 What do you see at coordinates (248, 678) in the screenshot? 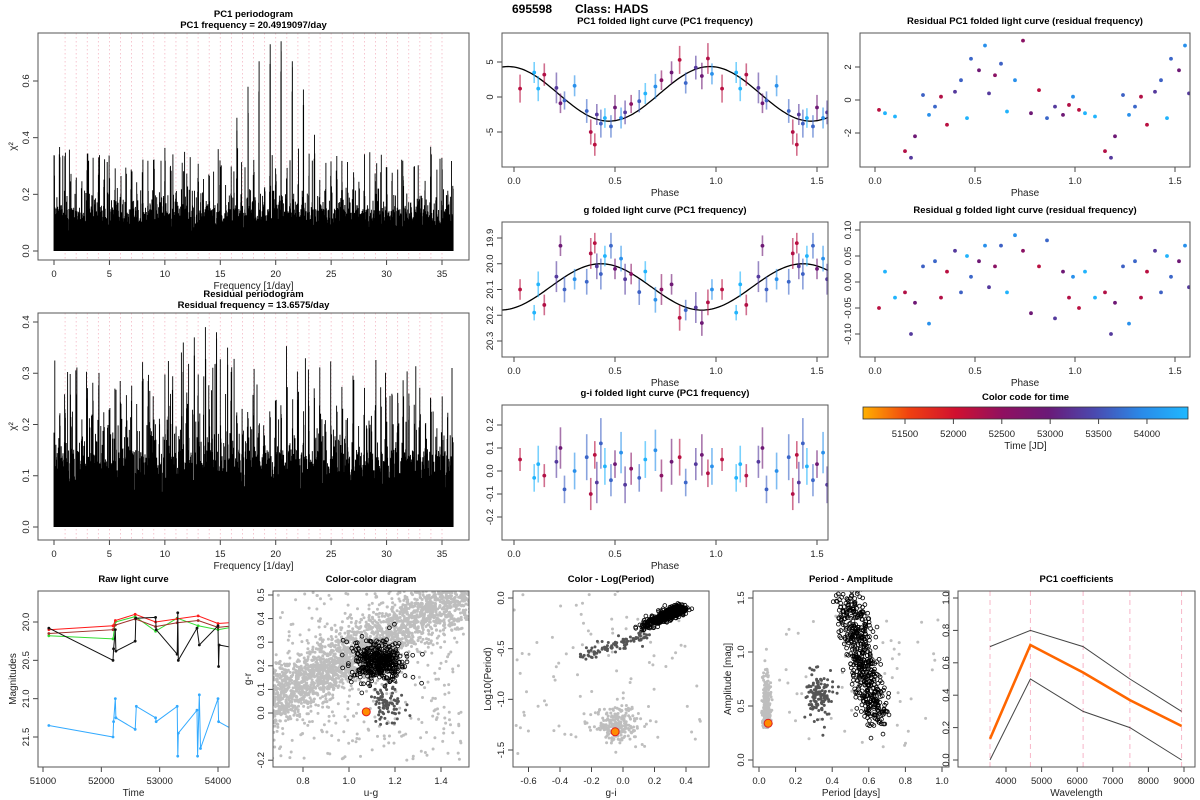
I see `y-axis-label: g-r` at bounding box center [248, 678].